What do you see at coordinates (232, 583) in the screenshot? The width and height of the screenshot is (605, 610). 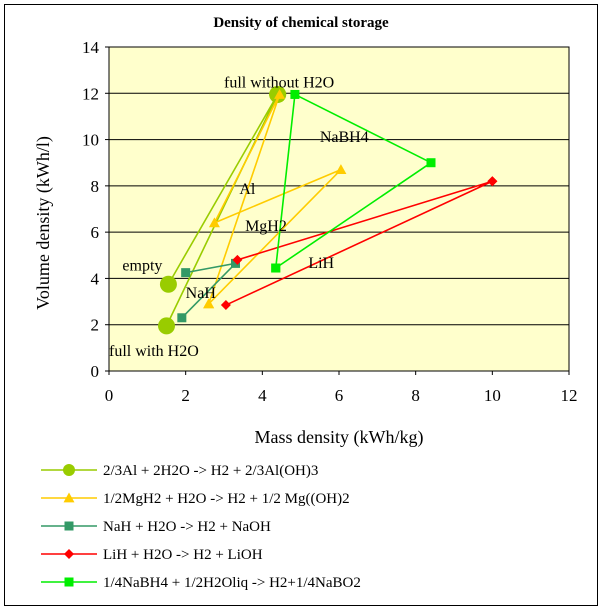 I see `legend-label: 1/4NaBH4 + 1/2H2Oliq -> H2+1/4NaBO2` at bounding box center [232, 583].